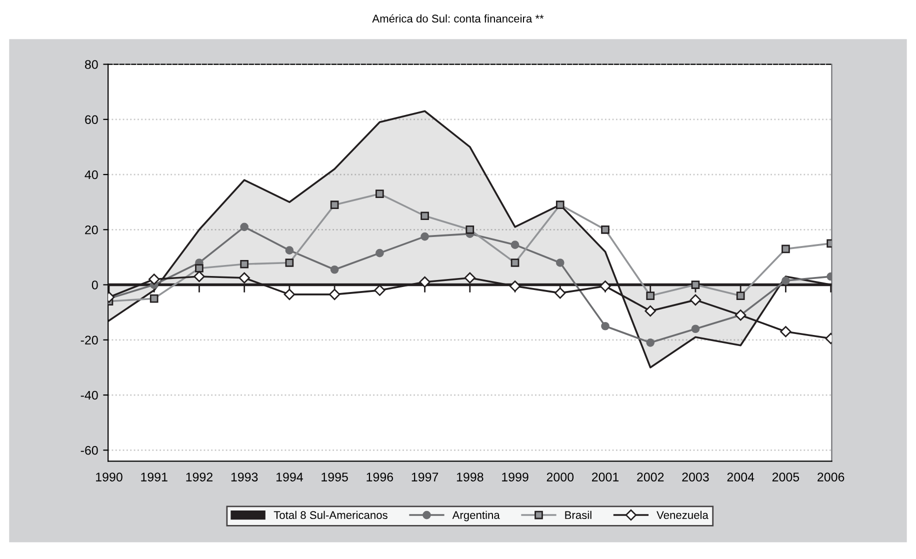  Describe the element at coordinates (831, 477) in the screenshot. I see `x-tick-label: 2006` at that location.